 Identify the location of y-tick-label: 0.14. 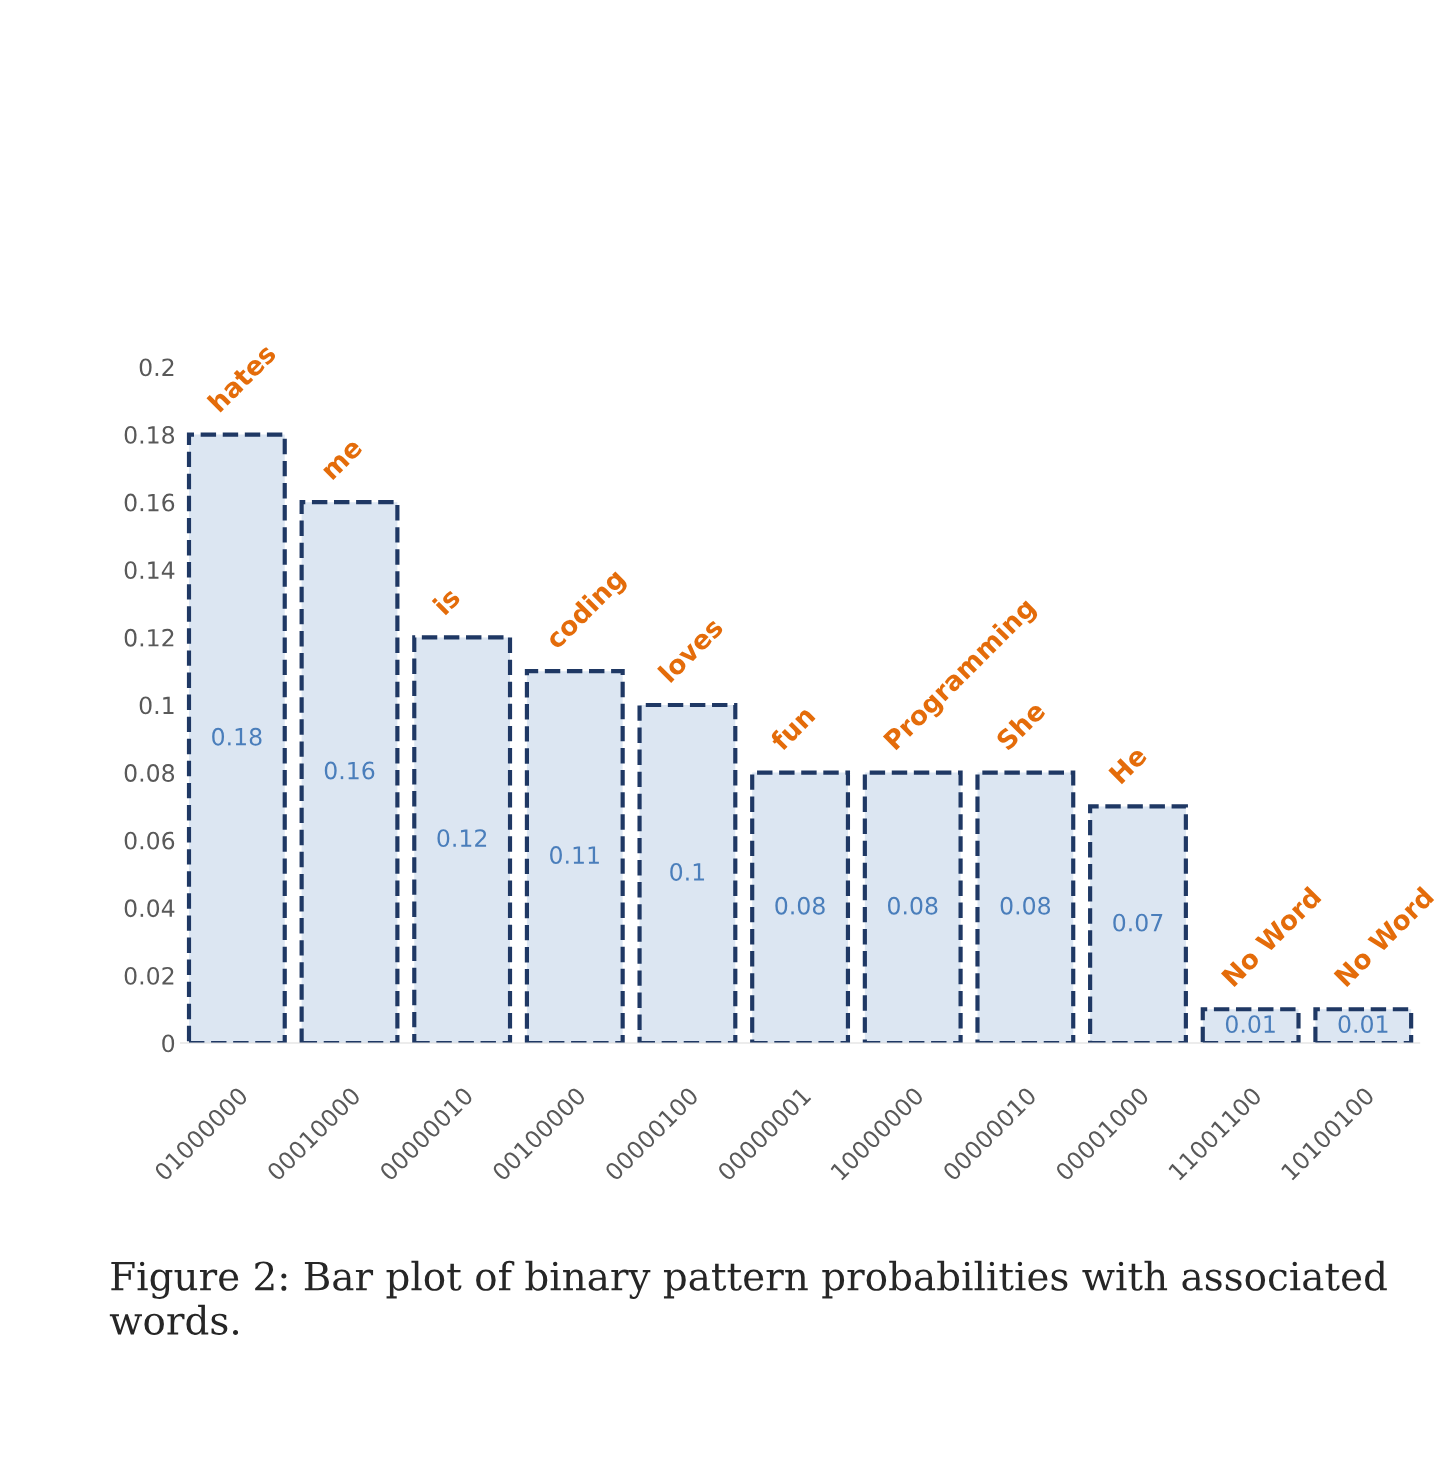
(149, 570).